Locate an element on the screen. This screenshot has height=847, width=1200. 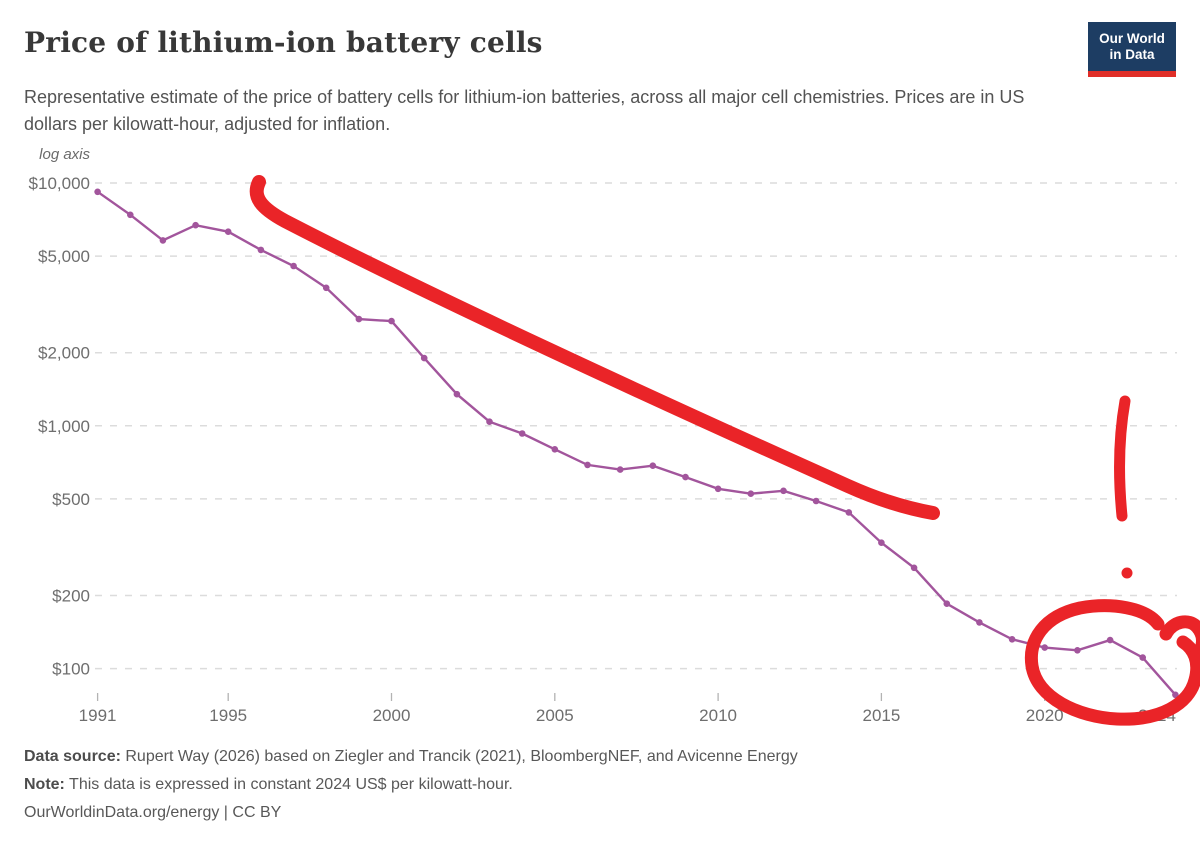
data-point-1999 is located at coordinates (359, 319).